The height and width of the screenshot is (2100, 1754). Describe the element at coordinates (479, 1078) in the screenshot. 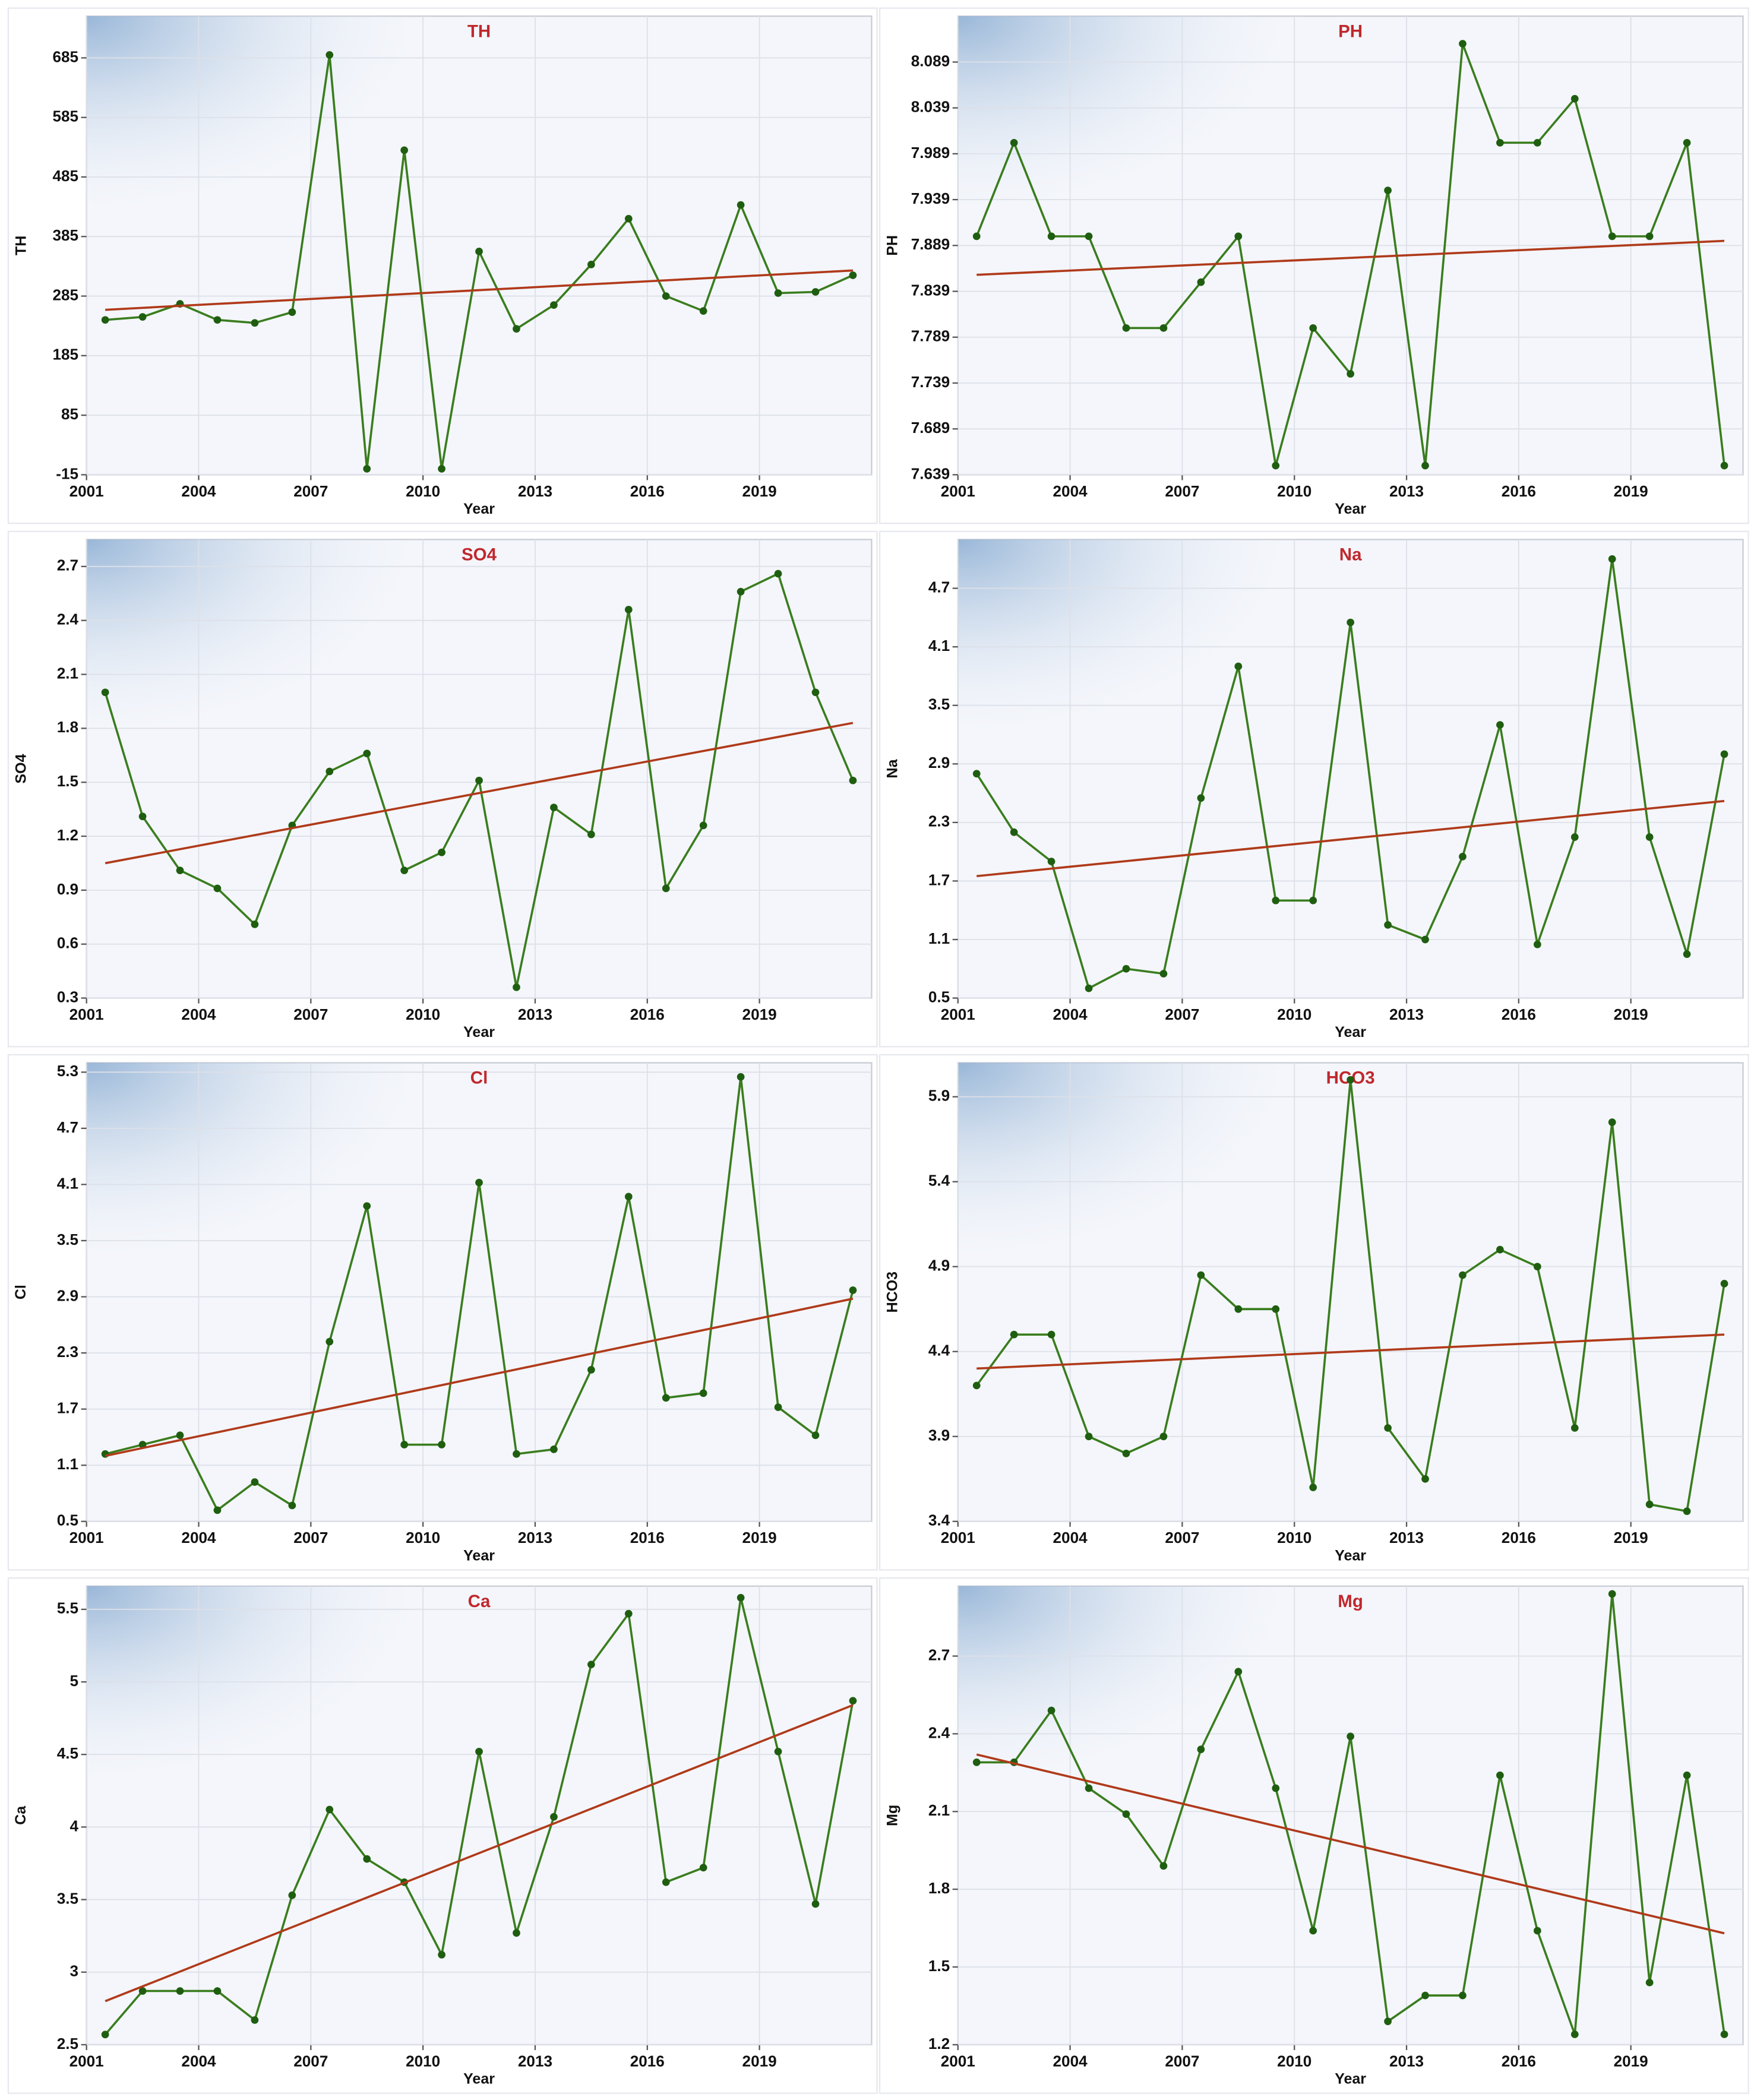

I see `chart-title: Cl` at that location.